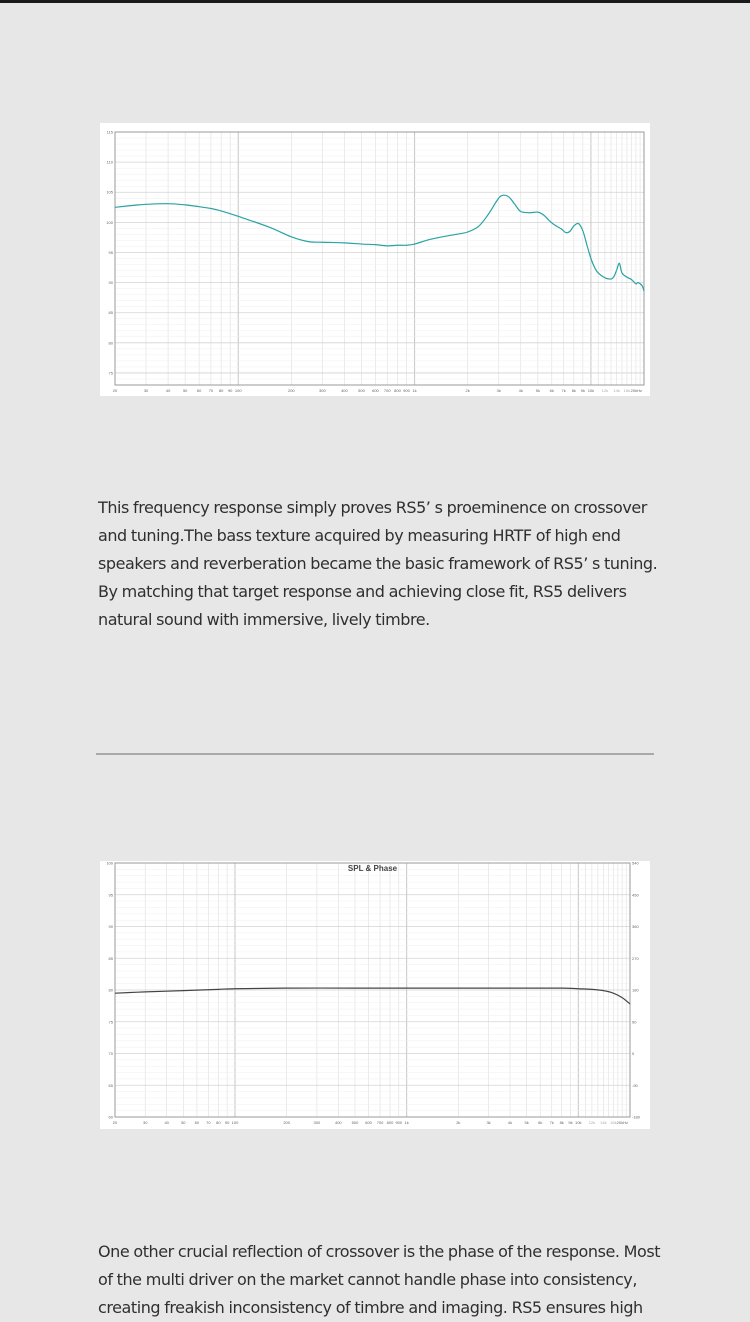 The image size is (750, 1322). What do you see at coordinates (636, 1117) in the screenshot?
I see `y2-tick-label: -180` at bounding box center [636, 1117].